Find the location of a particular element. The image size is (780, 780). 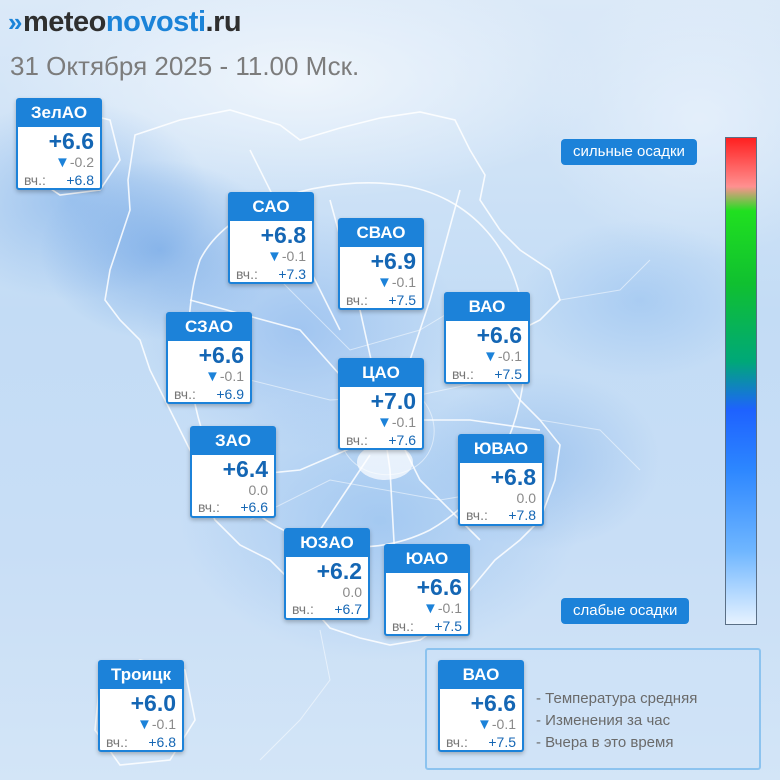

district-card: ЮВАО +6.8 0.0 вч.: +7.8 is located at coordinates (501, 480).